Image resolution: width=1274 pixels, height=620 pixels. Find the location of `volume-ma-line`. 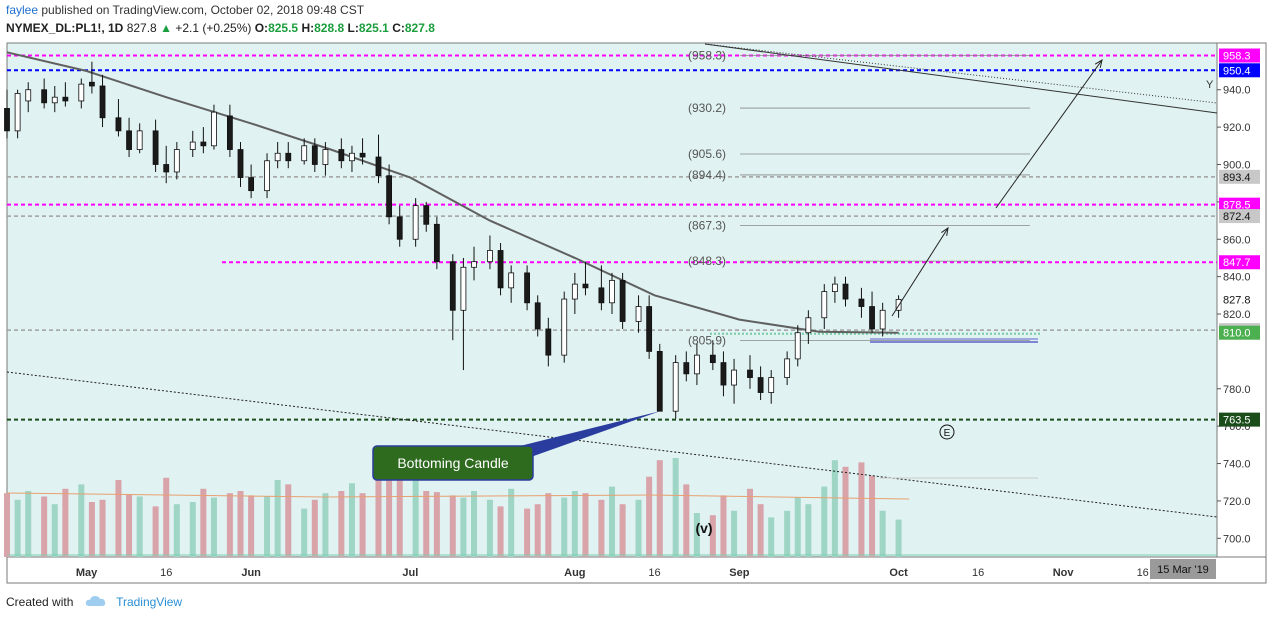

volume-ma-line is located at coordinates (458, 496).